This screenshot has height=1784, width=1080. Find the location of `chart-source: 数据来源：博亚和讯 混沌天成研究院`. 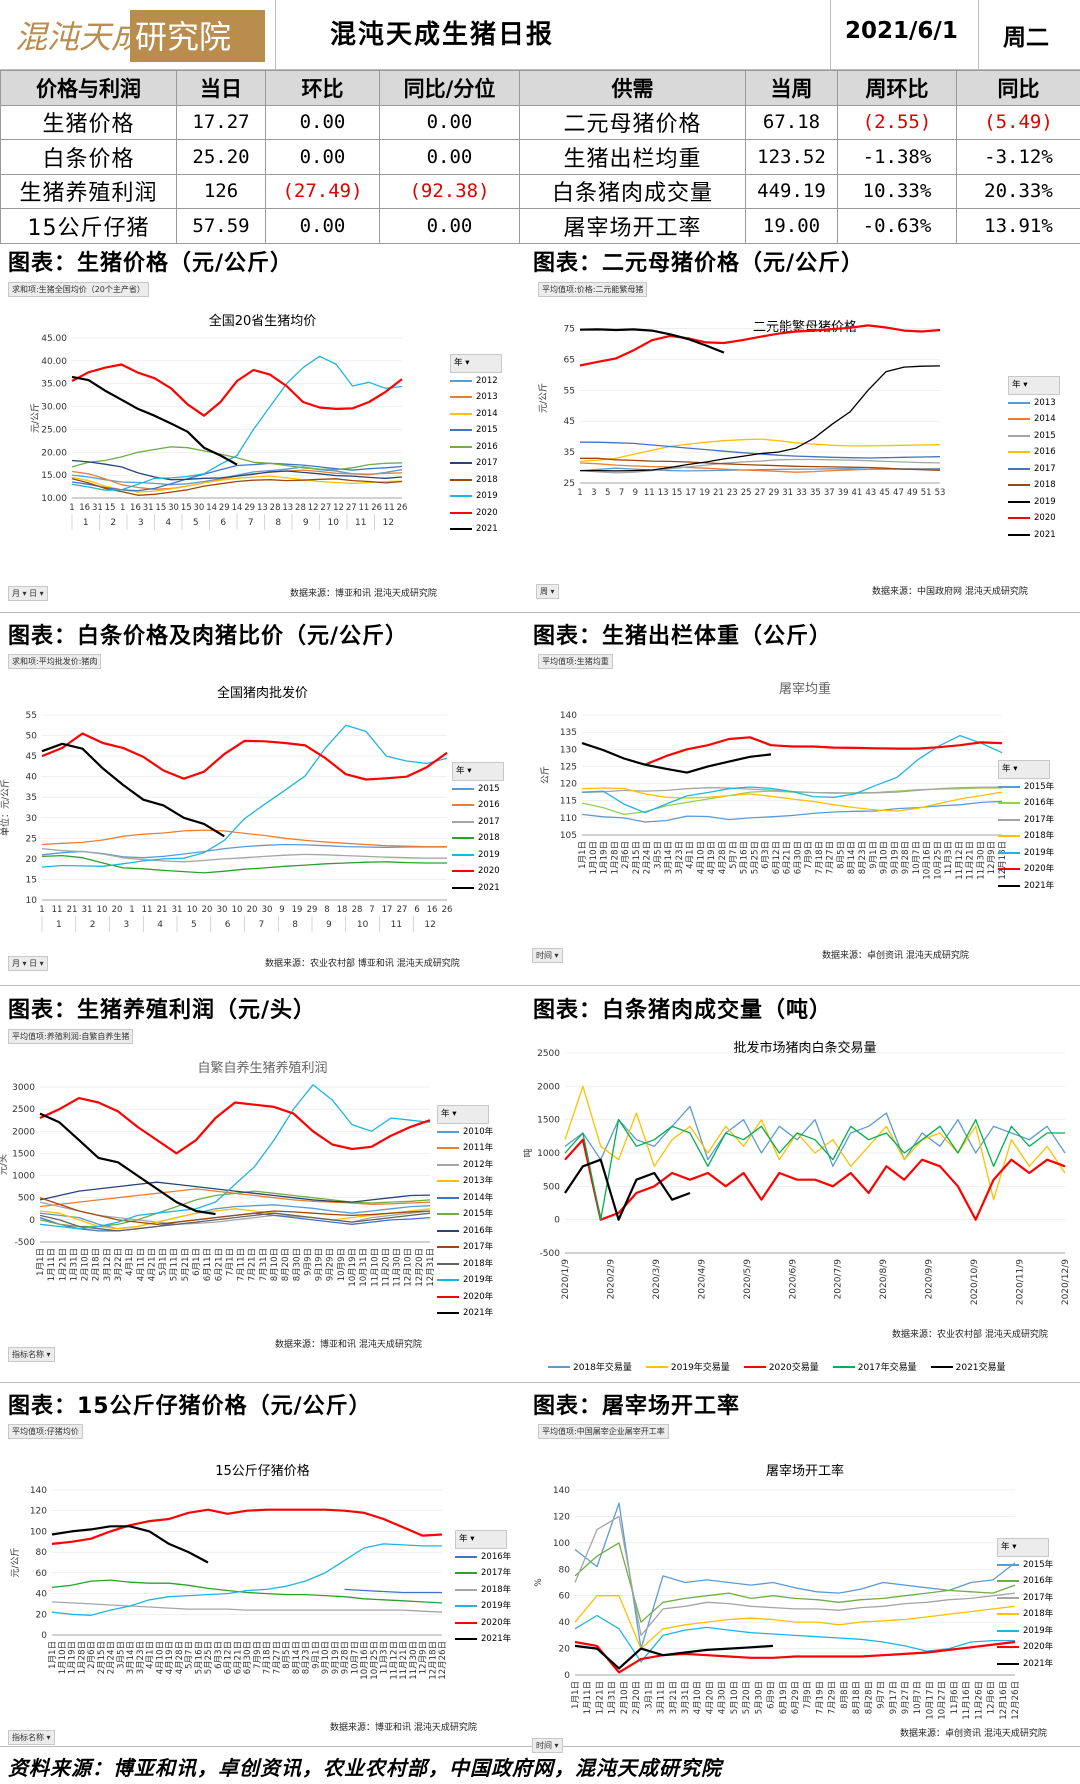

chart-source: 数据来源：博亚和讯 混沌天成研究院 is located at coordinates (403, 1728).